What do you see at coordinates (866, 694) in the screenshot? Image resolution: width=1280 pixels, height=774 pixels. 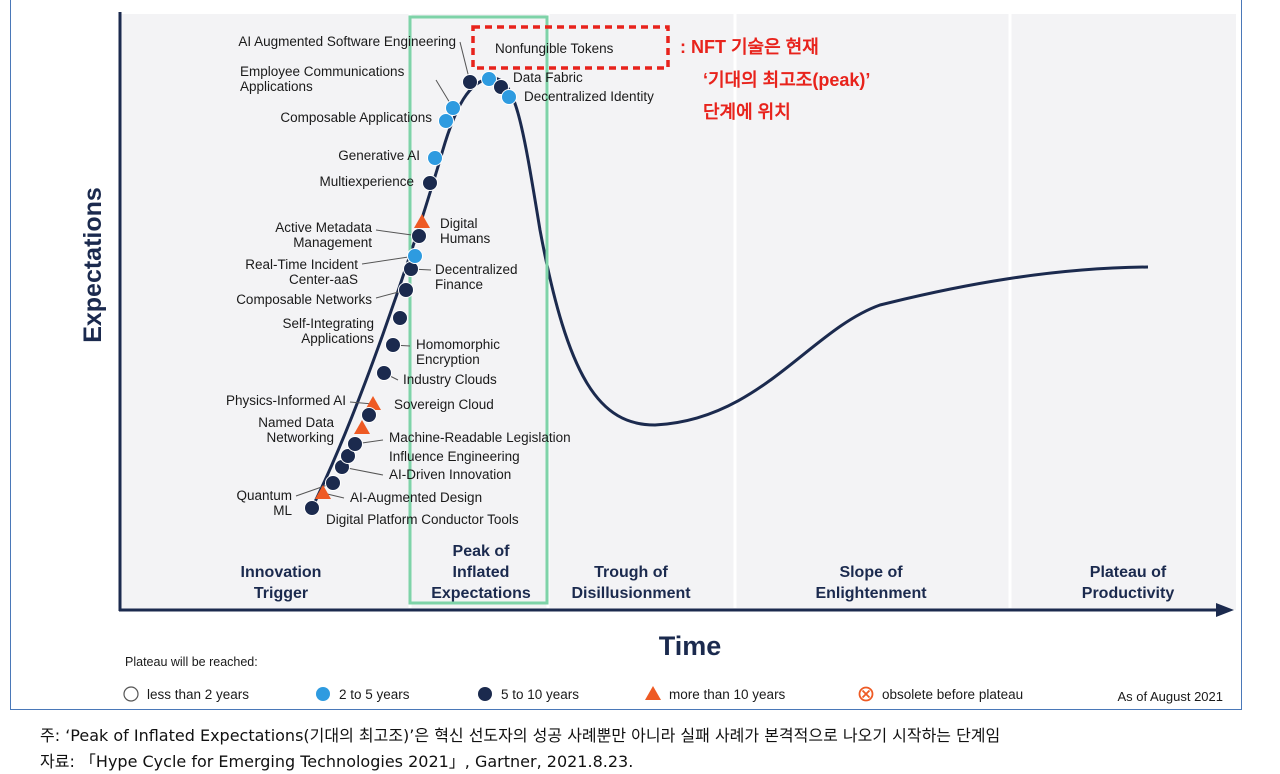 I see `legend-marker-obsolete-before-plateau-cross` at bounding box center [866, 694].